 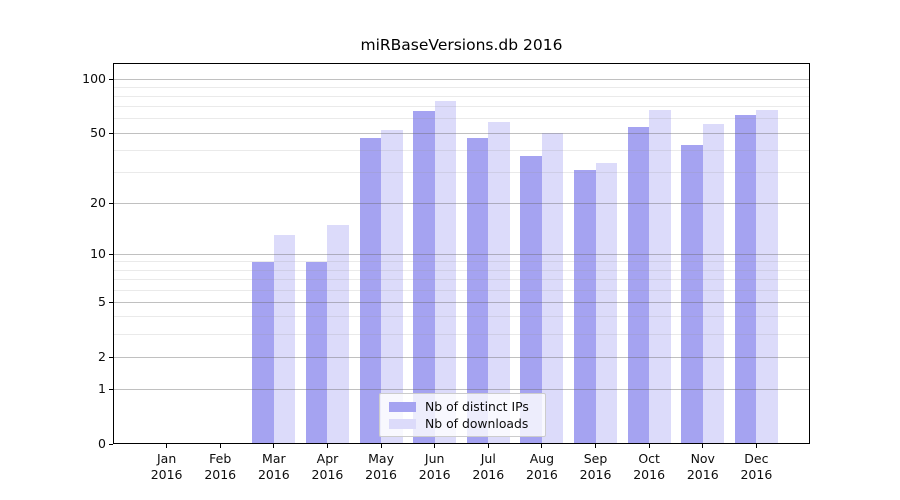 What do you see at coordinates (756, 458) in the screenshot?
I see `x-tick-label-month: Dec` at bounding box center [756, 458].